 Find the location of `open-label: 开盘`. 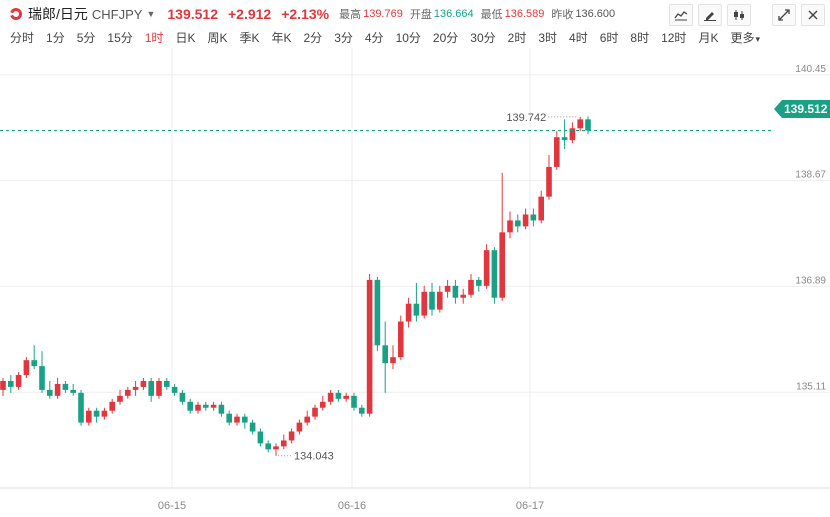

open-label: 开盘 is located at coordinates (420, 15).